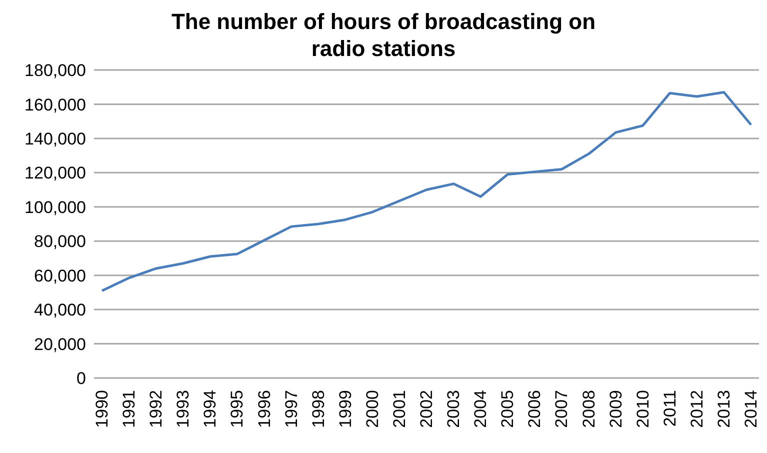  Describe the element at coordinates (55, 173) in the screenshot. I see `y-tick-label: 120,000` at that location.